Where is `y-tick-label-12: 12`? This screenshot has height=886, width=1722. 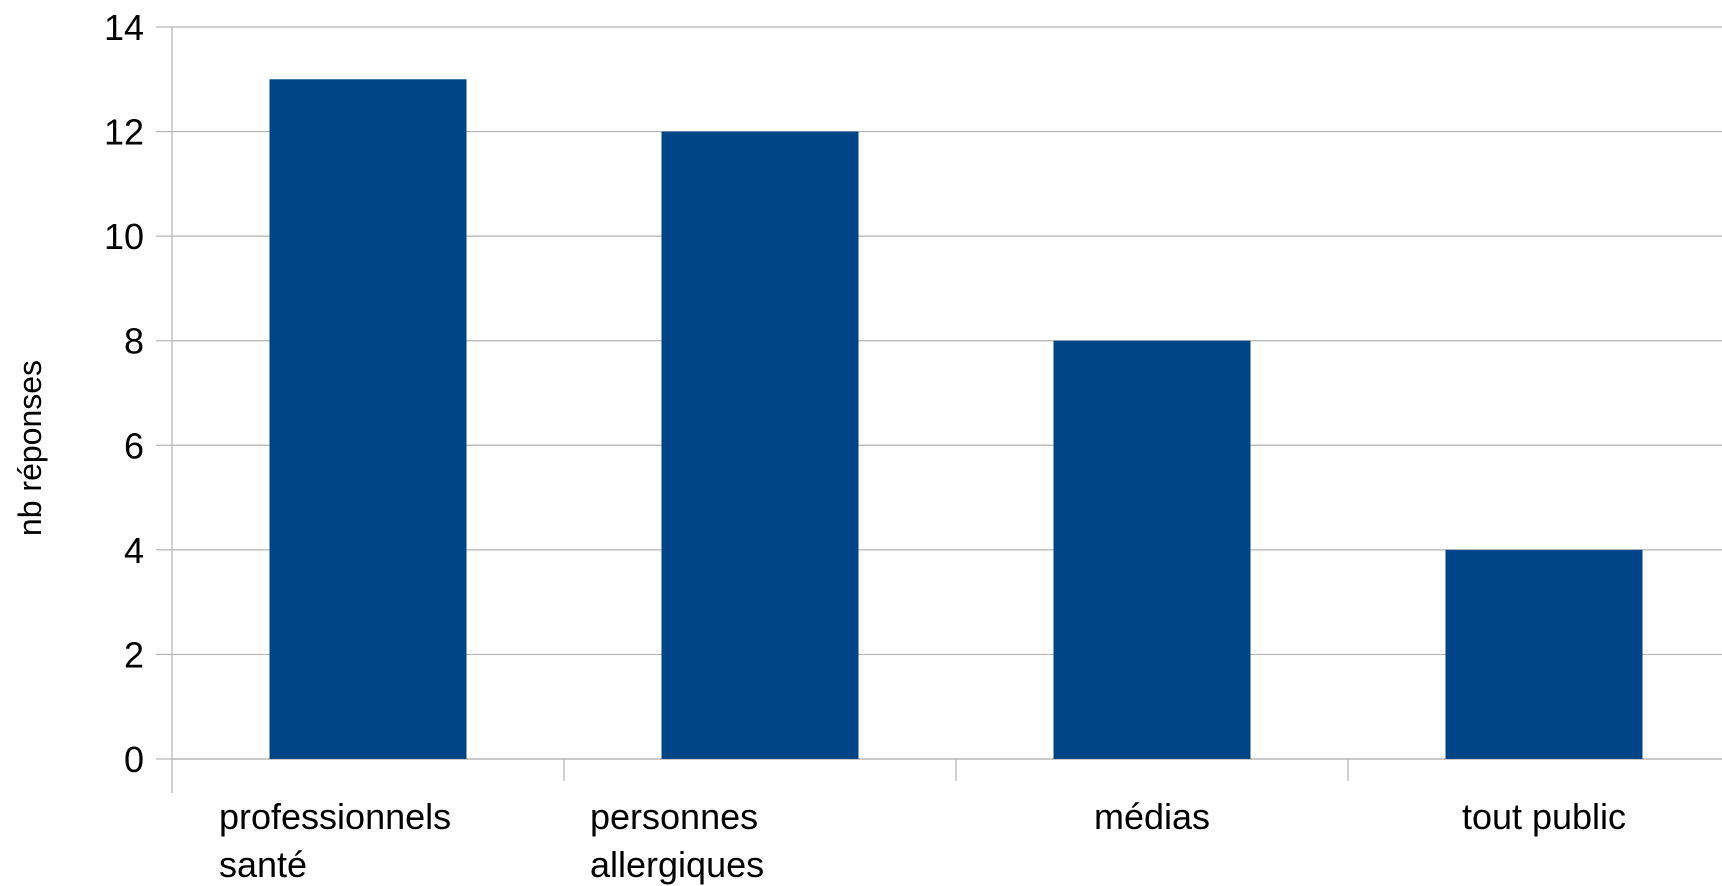
y-tick-label-12: 12 is located at coordinates (124, 132).